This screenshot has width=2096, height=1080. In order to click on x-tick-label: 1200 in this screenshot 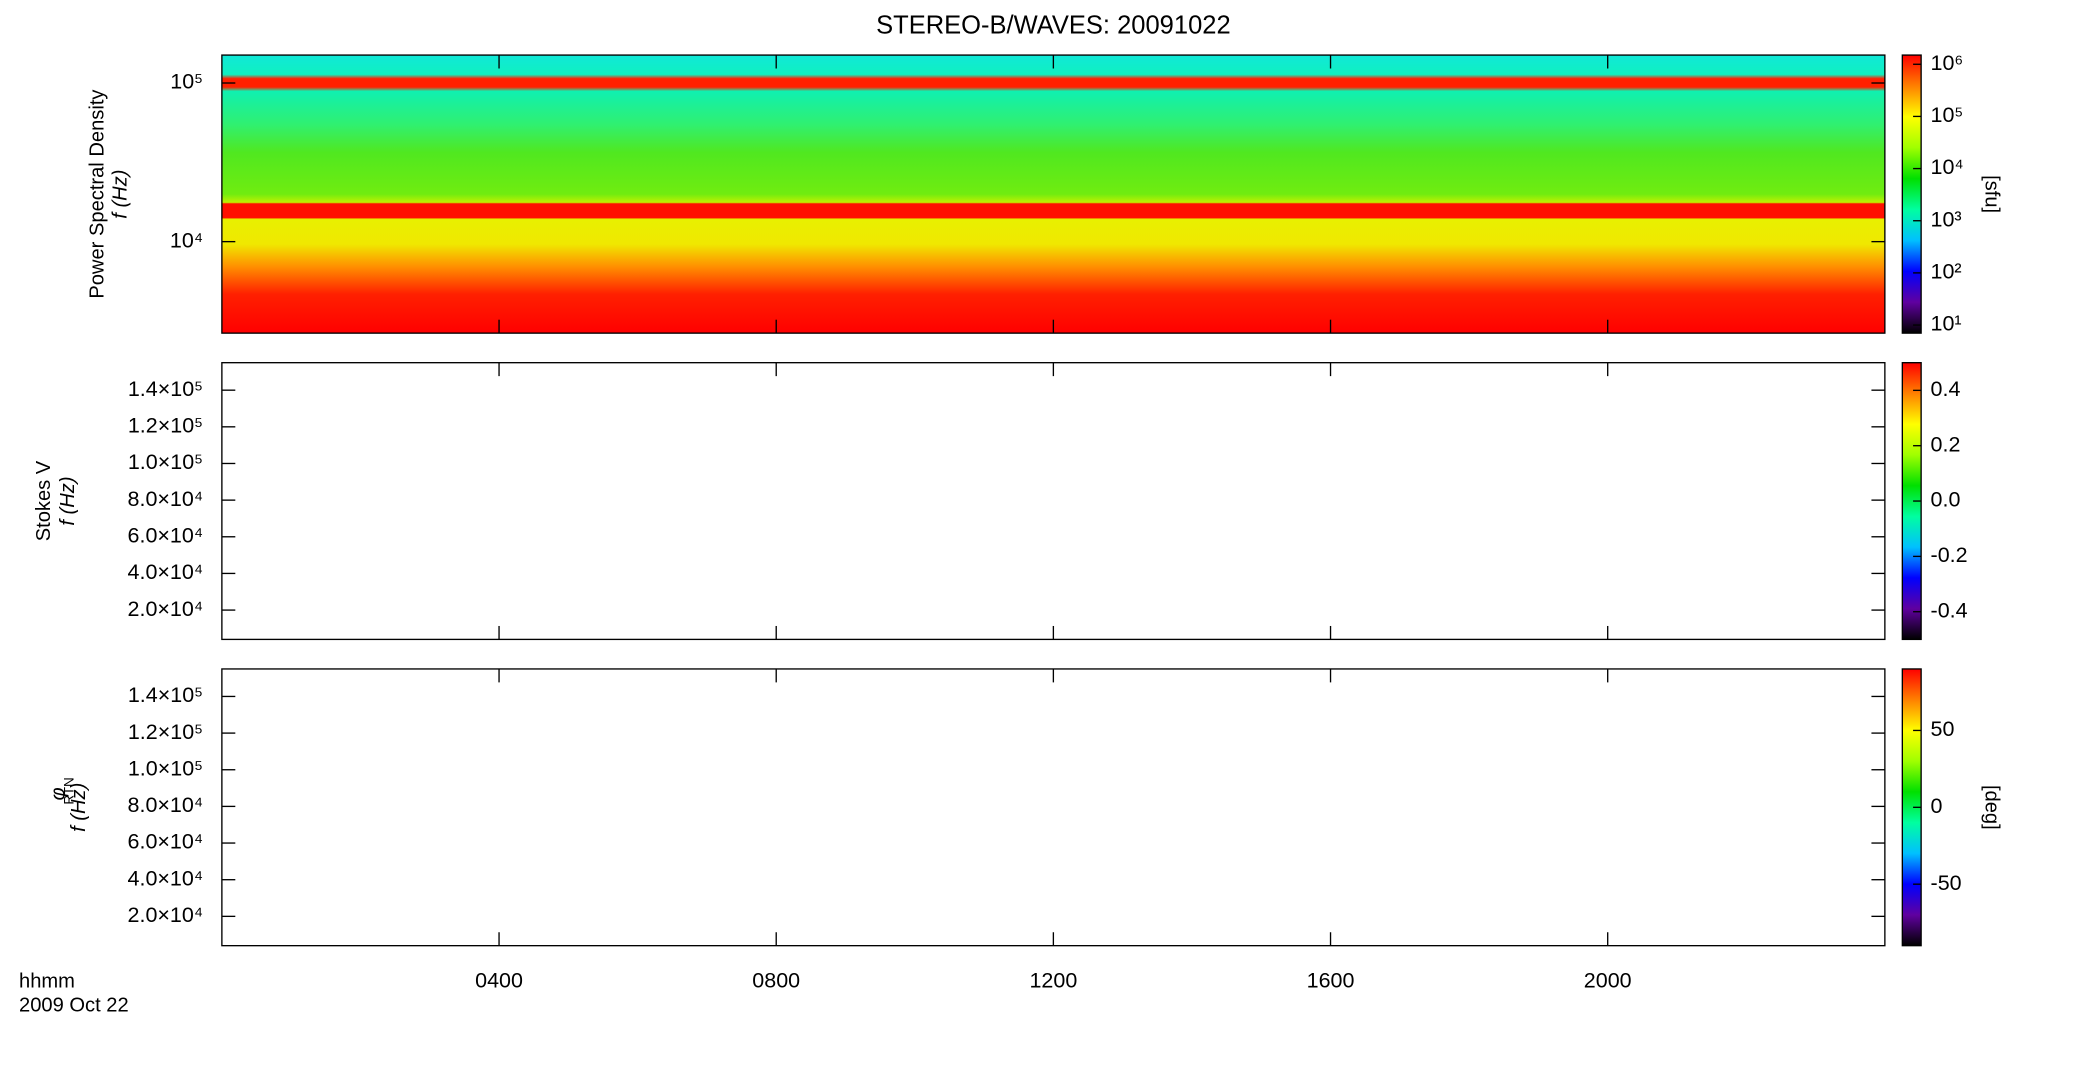, I will do `click(1053, 981)`.